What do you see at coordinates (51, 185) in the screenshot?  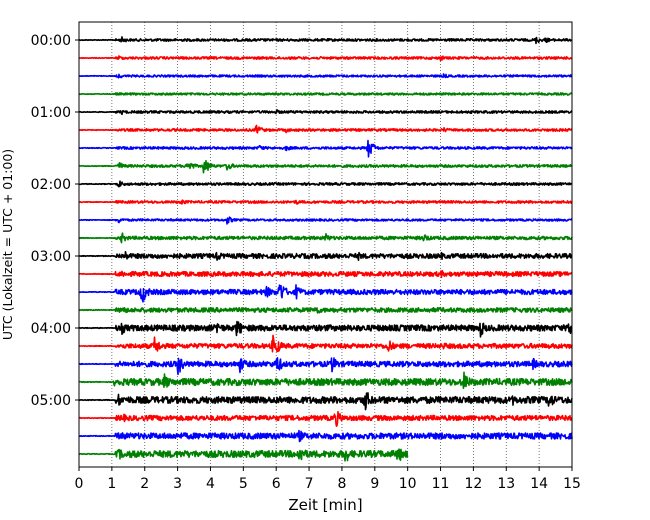 I see `y-tick-label: 02:00` at bounding box center [51, 185].